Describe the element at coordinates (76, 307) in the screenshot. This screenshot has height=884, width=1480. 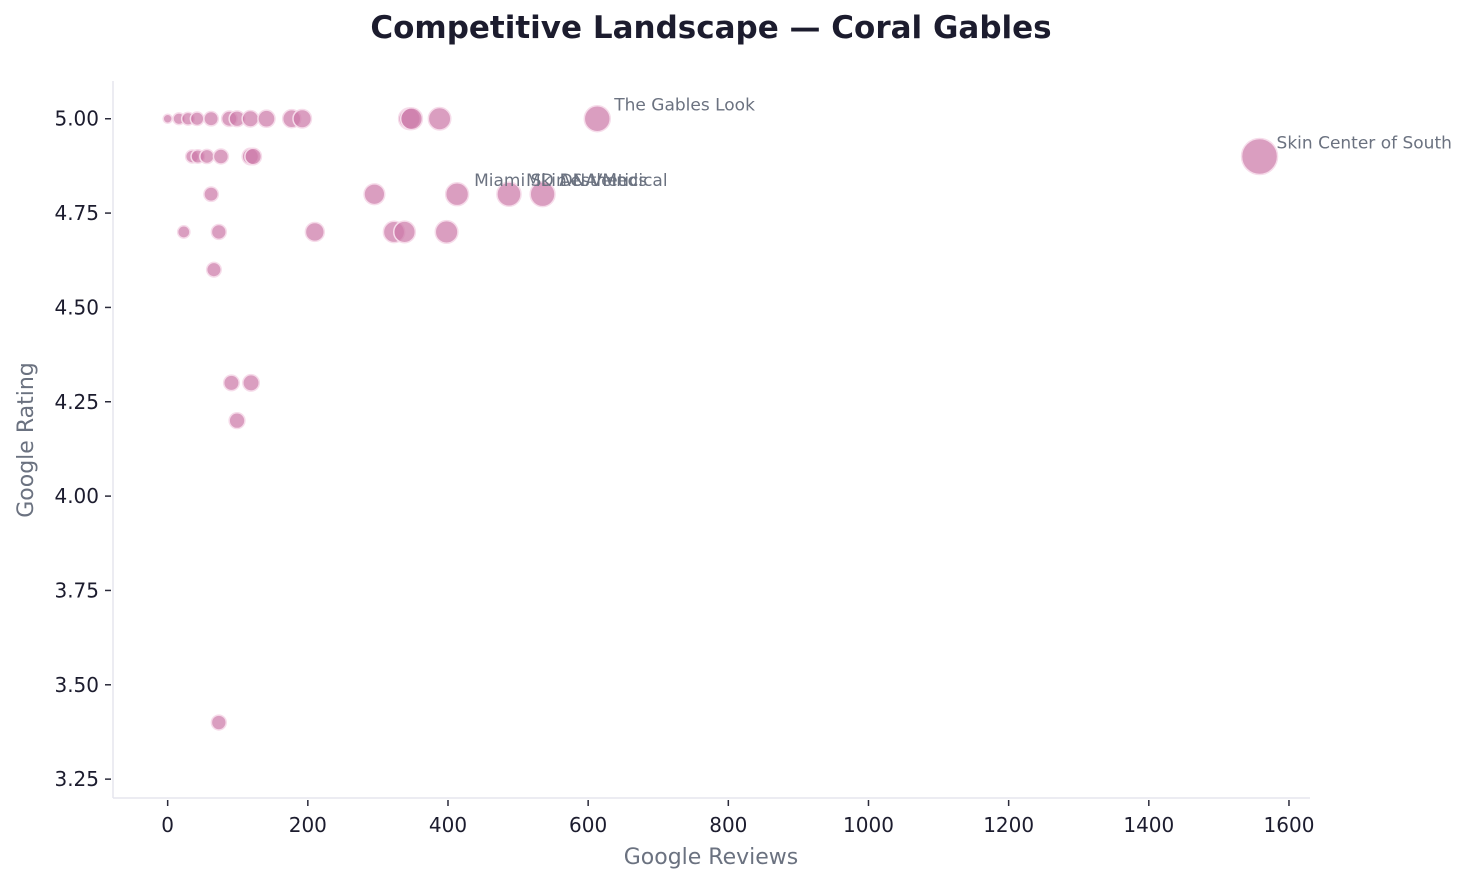
I see `y-tick-label: 4.50` at that location.